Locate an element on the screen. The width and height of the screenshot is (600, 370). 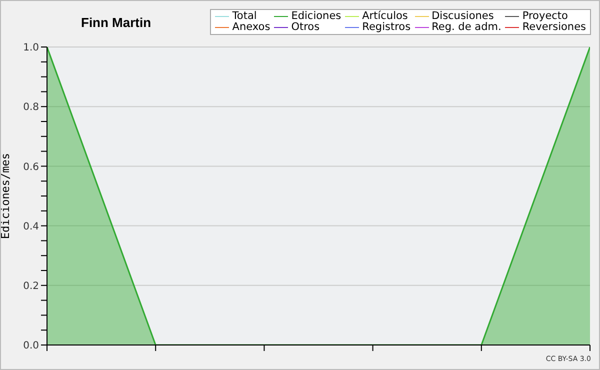
legend-label: Discusiones is located at coordinates (462, 16).